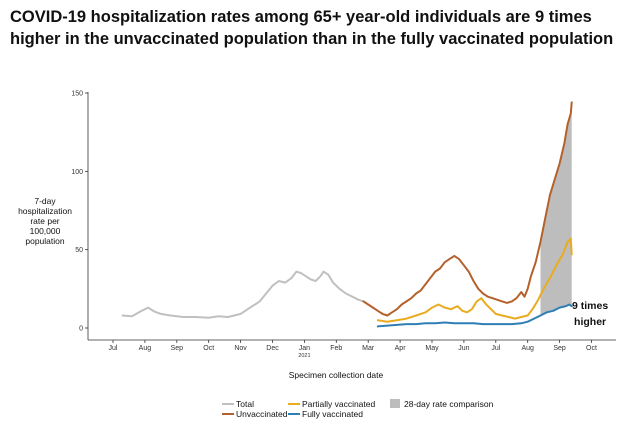  I want to click on legend-swatch-total, so click(228, 404).